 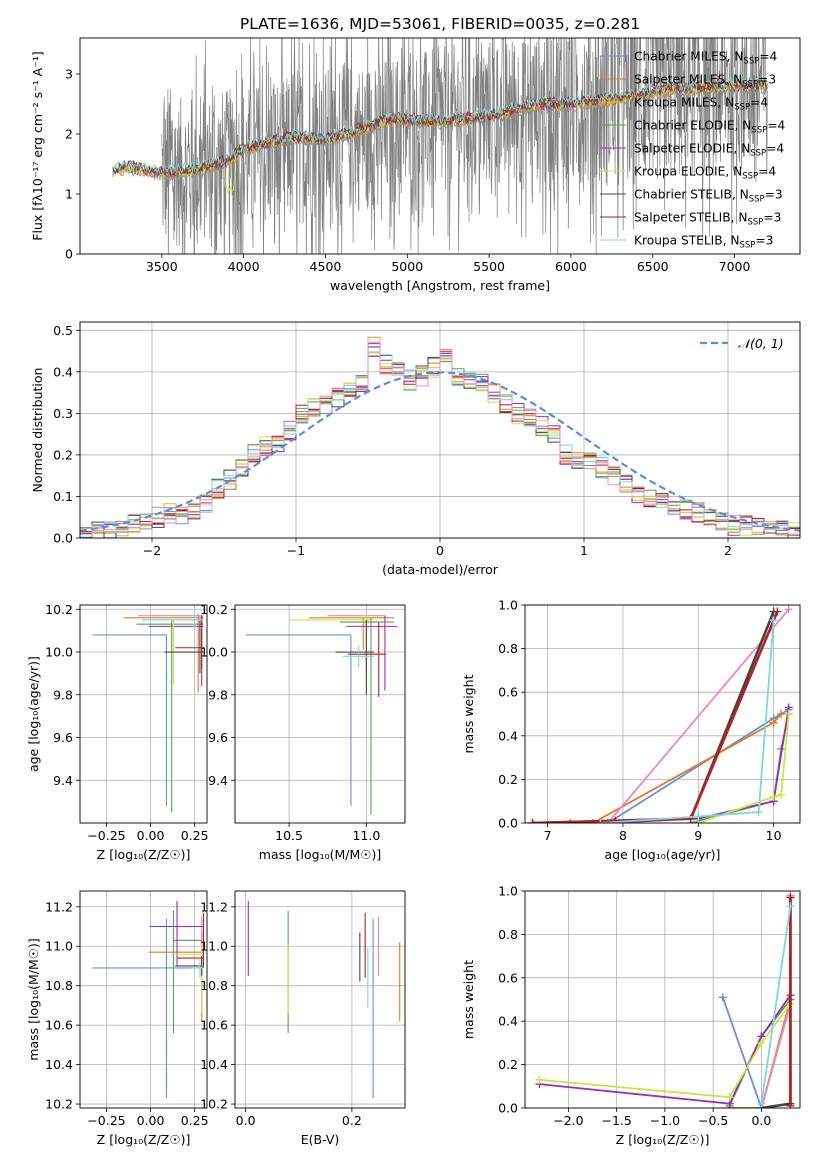 What do you see at coordinates (665, 999) in the screenshot?
I see `massweight-vs-Z-plot-area` at bounding box center [665, 999].